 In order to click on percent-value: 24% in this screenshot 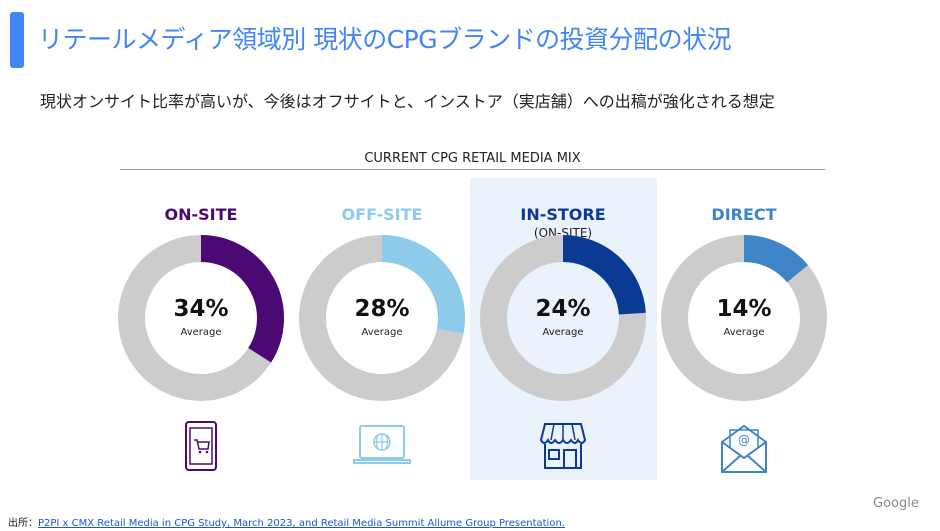, I will do `click(563, 309)`.